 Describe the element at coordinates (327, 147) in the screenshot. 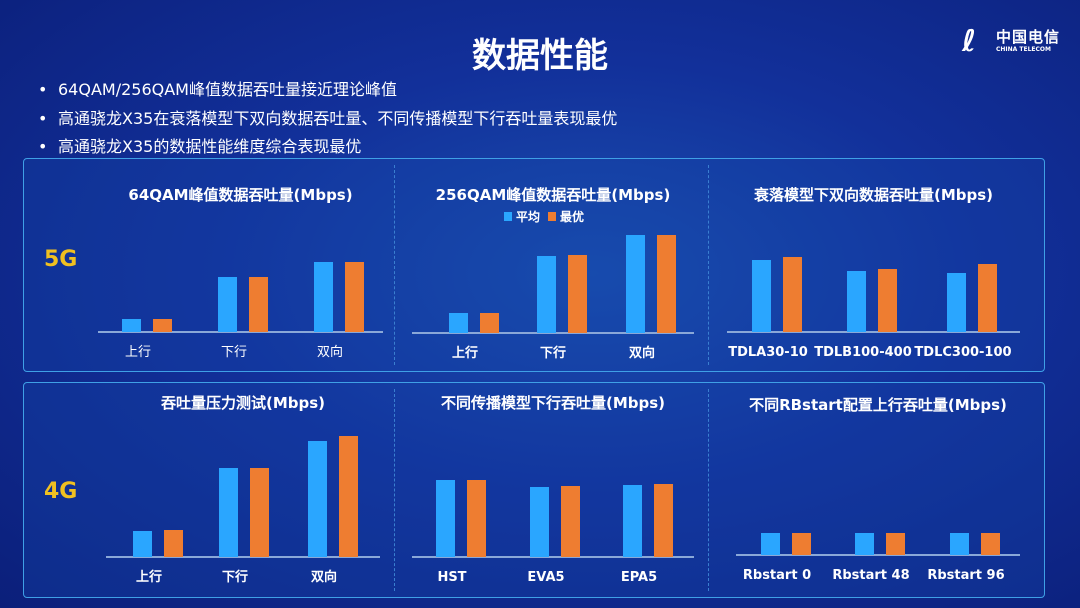

I see `bullet-item: 高通骁龙X35的数据性能维度综合表现最优` at that location.